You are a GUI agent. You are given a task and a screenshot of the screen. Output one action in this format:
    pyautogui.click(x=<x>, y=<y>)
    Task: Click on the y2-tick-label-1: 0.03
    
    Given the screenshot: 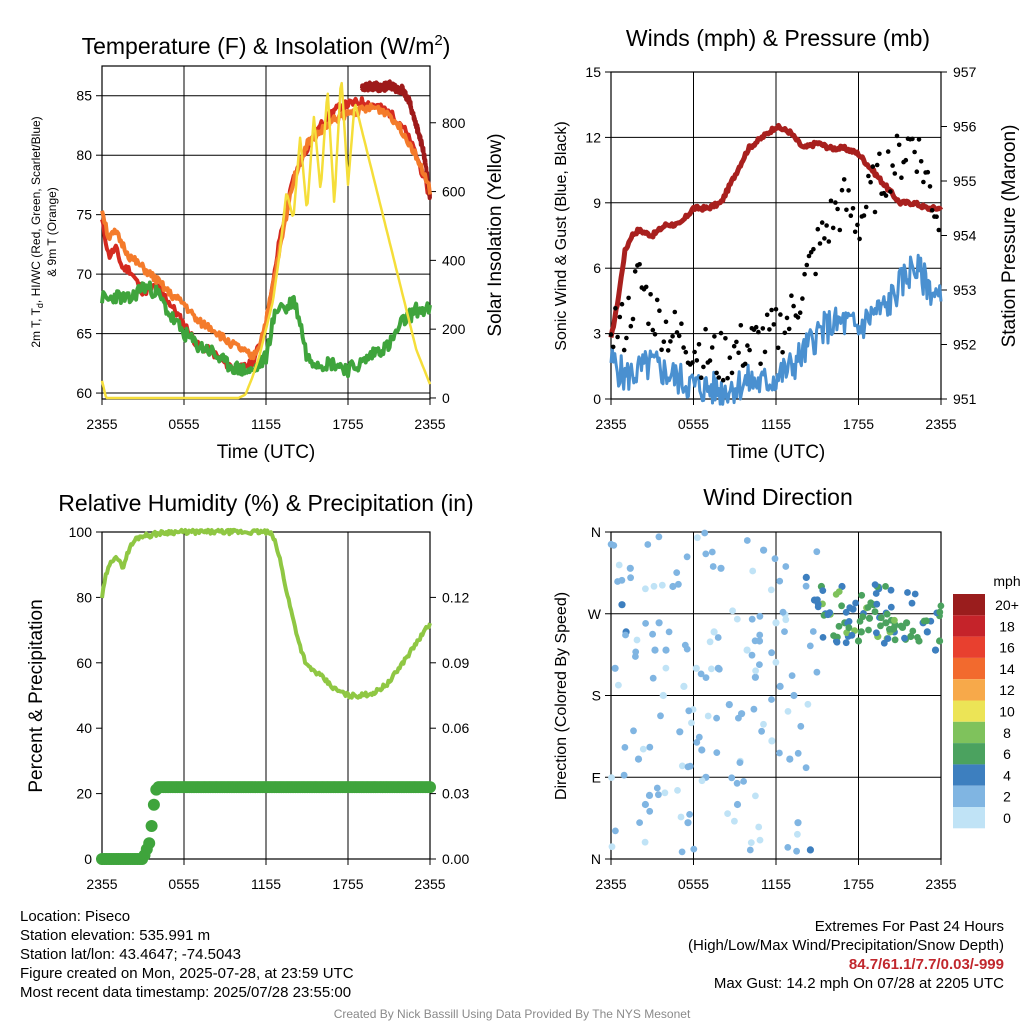 What is the action you would take?
    pyautogui.click(x=455, y=794)
    